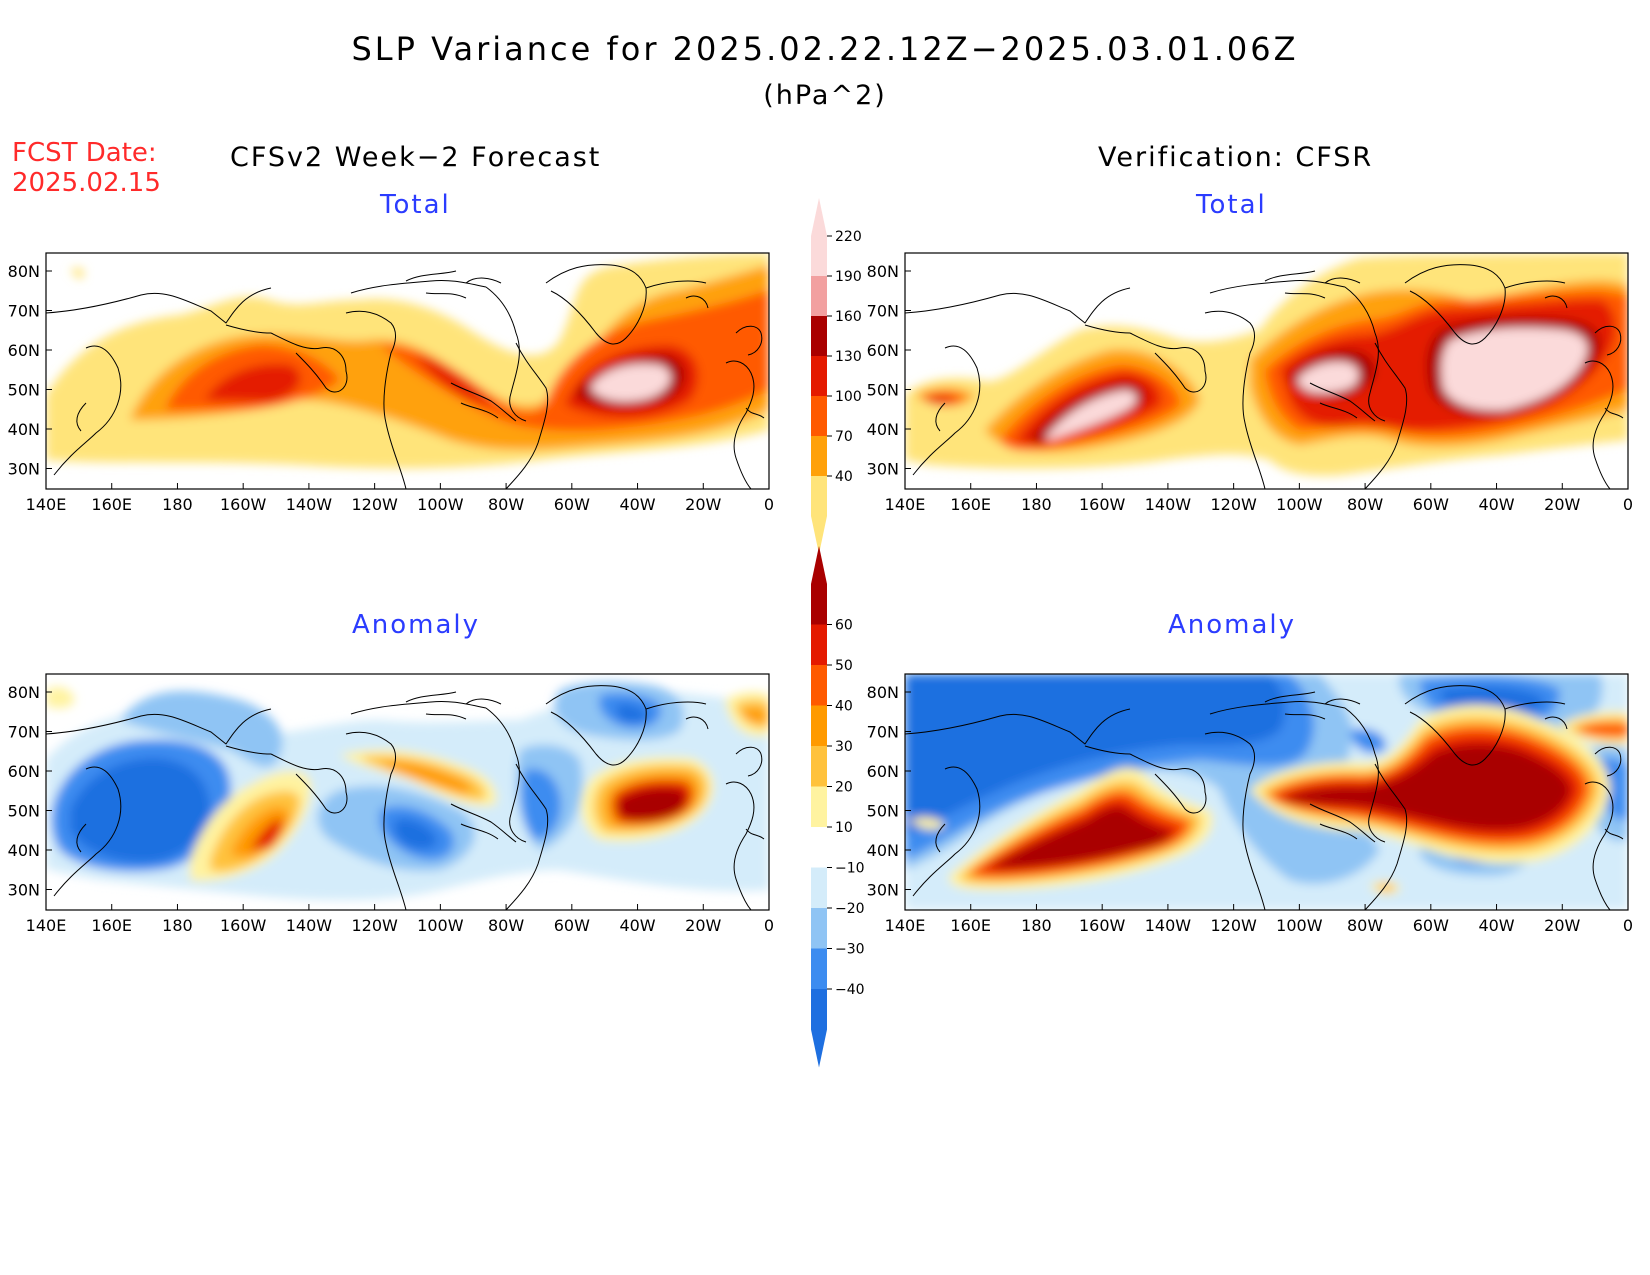  Describe the element at coordinates (819, 535) in the screenshot. I see `total-colorbar-bottom-cap` at that location.